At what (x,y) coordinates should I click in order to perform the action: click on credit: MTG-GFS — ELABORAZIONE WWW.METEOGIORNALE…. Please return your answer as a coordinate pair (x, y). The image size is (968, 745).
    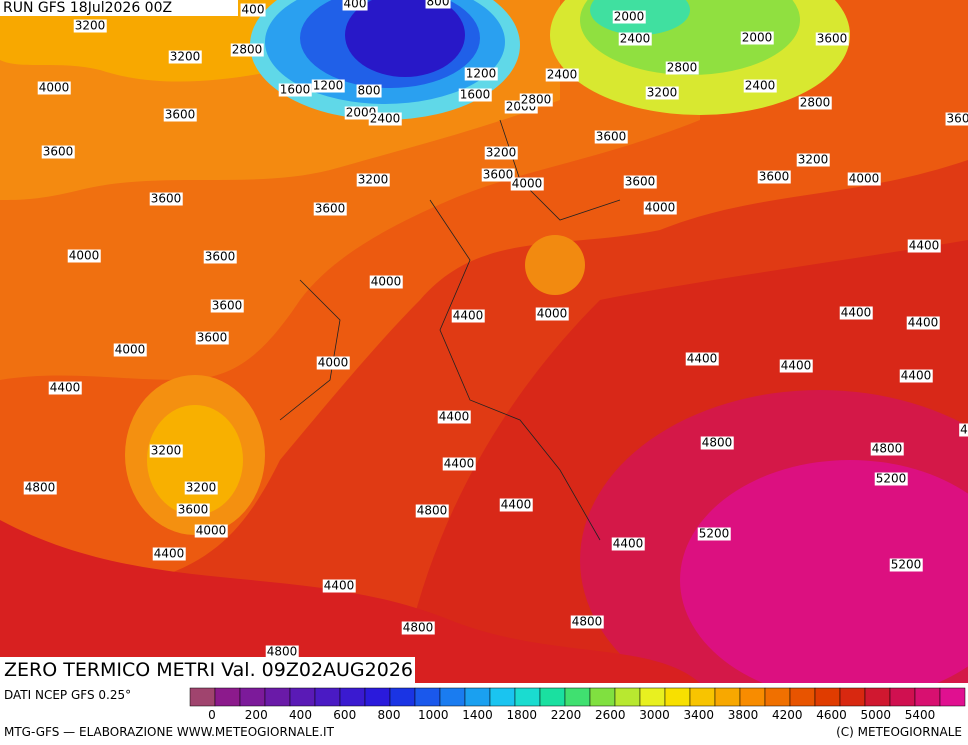
    Looking at the image, I should click on (169, 732).